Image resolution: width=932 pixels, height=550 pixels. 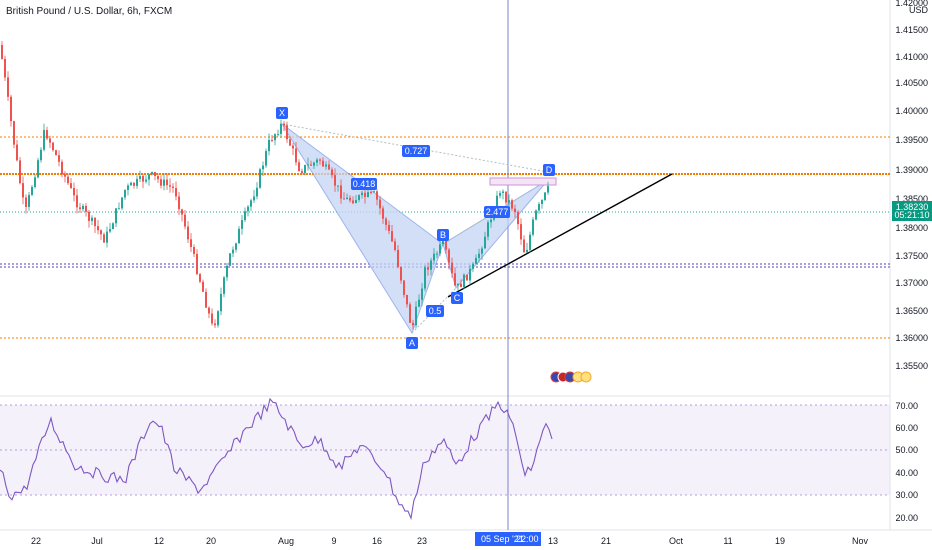 What do you see at coordinates (527, 539) in the screenshot?
I see `svg-text: 22:00` at bounding box center [527, 539].